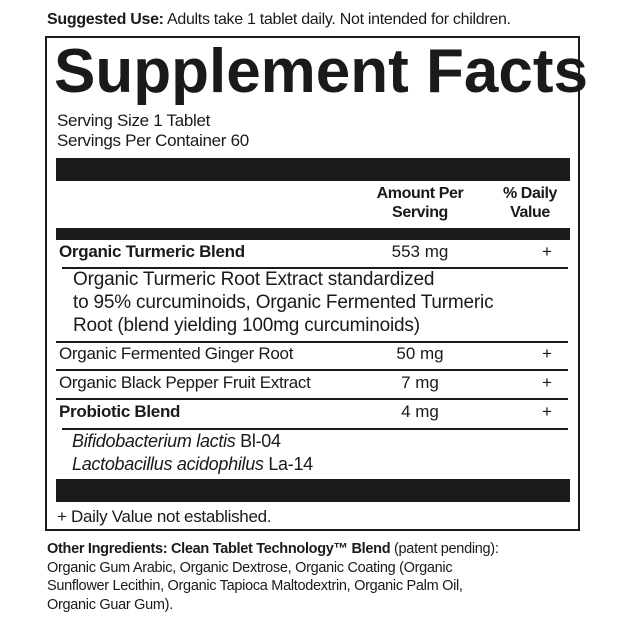  I want to click on species: Bifidobacterium lactis, so click(154, 441).